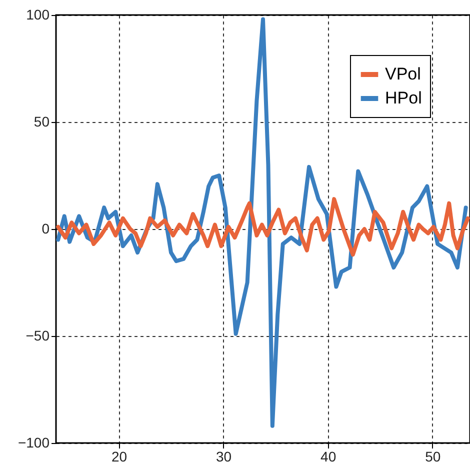 The width and height of the screenshot is (470, 463). Describe the element at coordinates (119, 455) in the screenshot. I see `x-tick-label: 20` at that location.